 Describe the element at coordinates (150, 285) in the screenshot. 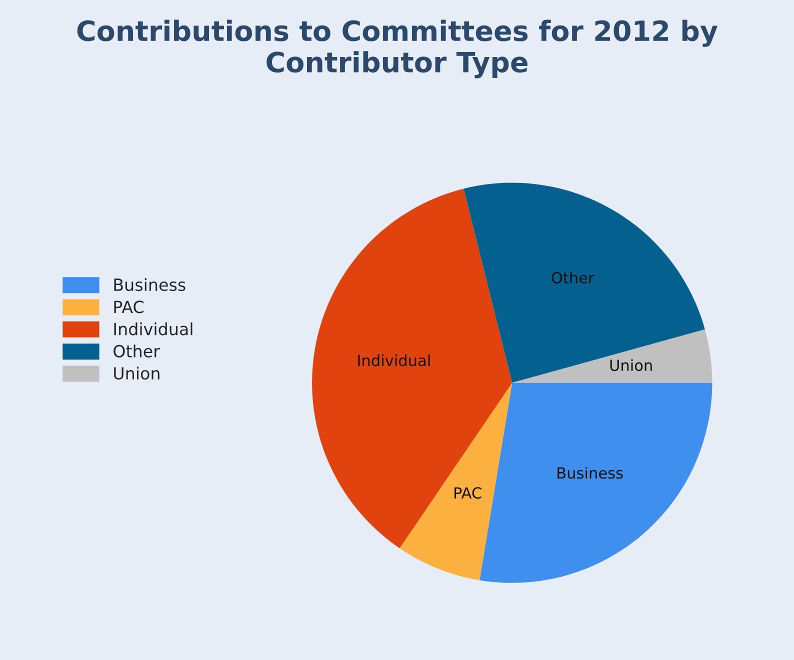

I see `legend-label: Business` at that location.